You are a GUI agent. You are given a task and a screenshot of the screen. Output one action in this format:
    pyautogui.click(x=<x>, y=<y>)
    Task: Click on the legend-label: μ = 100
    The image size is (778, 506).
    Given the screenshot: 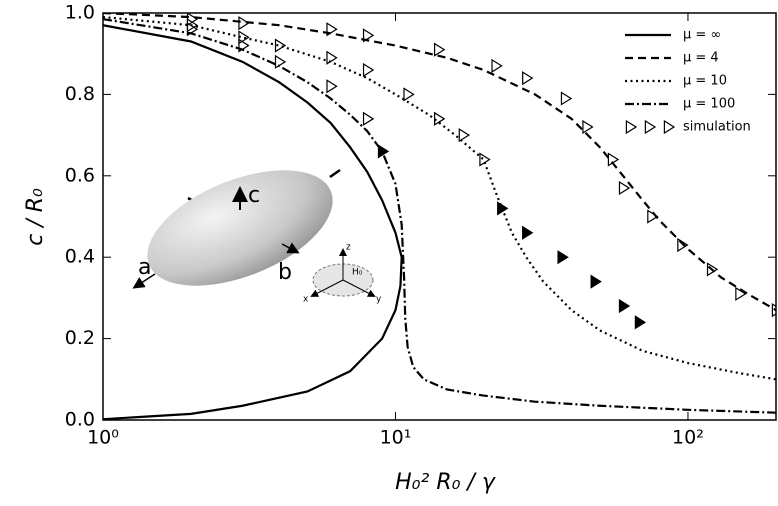 What is the action you would take?
    pyautogui.click(x=709, y=104)
    